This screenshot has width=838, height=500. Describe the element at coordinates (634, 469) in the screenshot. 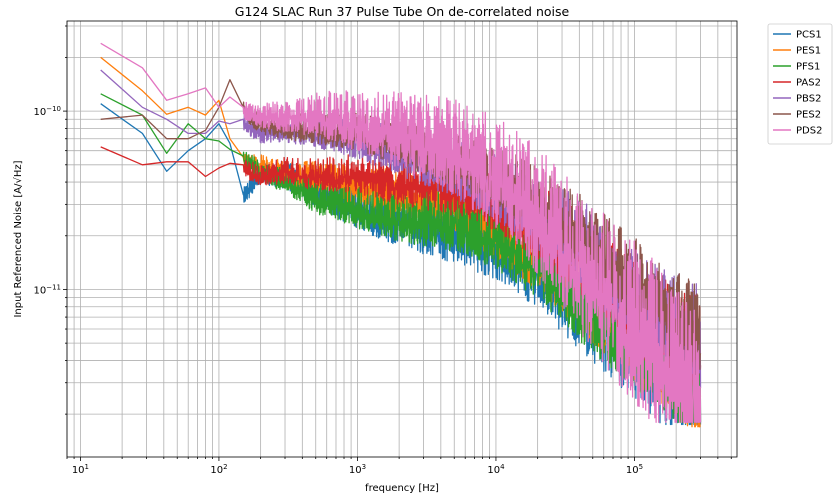

I see `x-tick-label: 10⁵` at that location.